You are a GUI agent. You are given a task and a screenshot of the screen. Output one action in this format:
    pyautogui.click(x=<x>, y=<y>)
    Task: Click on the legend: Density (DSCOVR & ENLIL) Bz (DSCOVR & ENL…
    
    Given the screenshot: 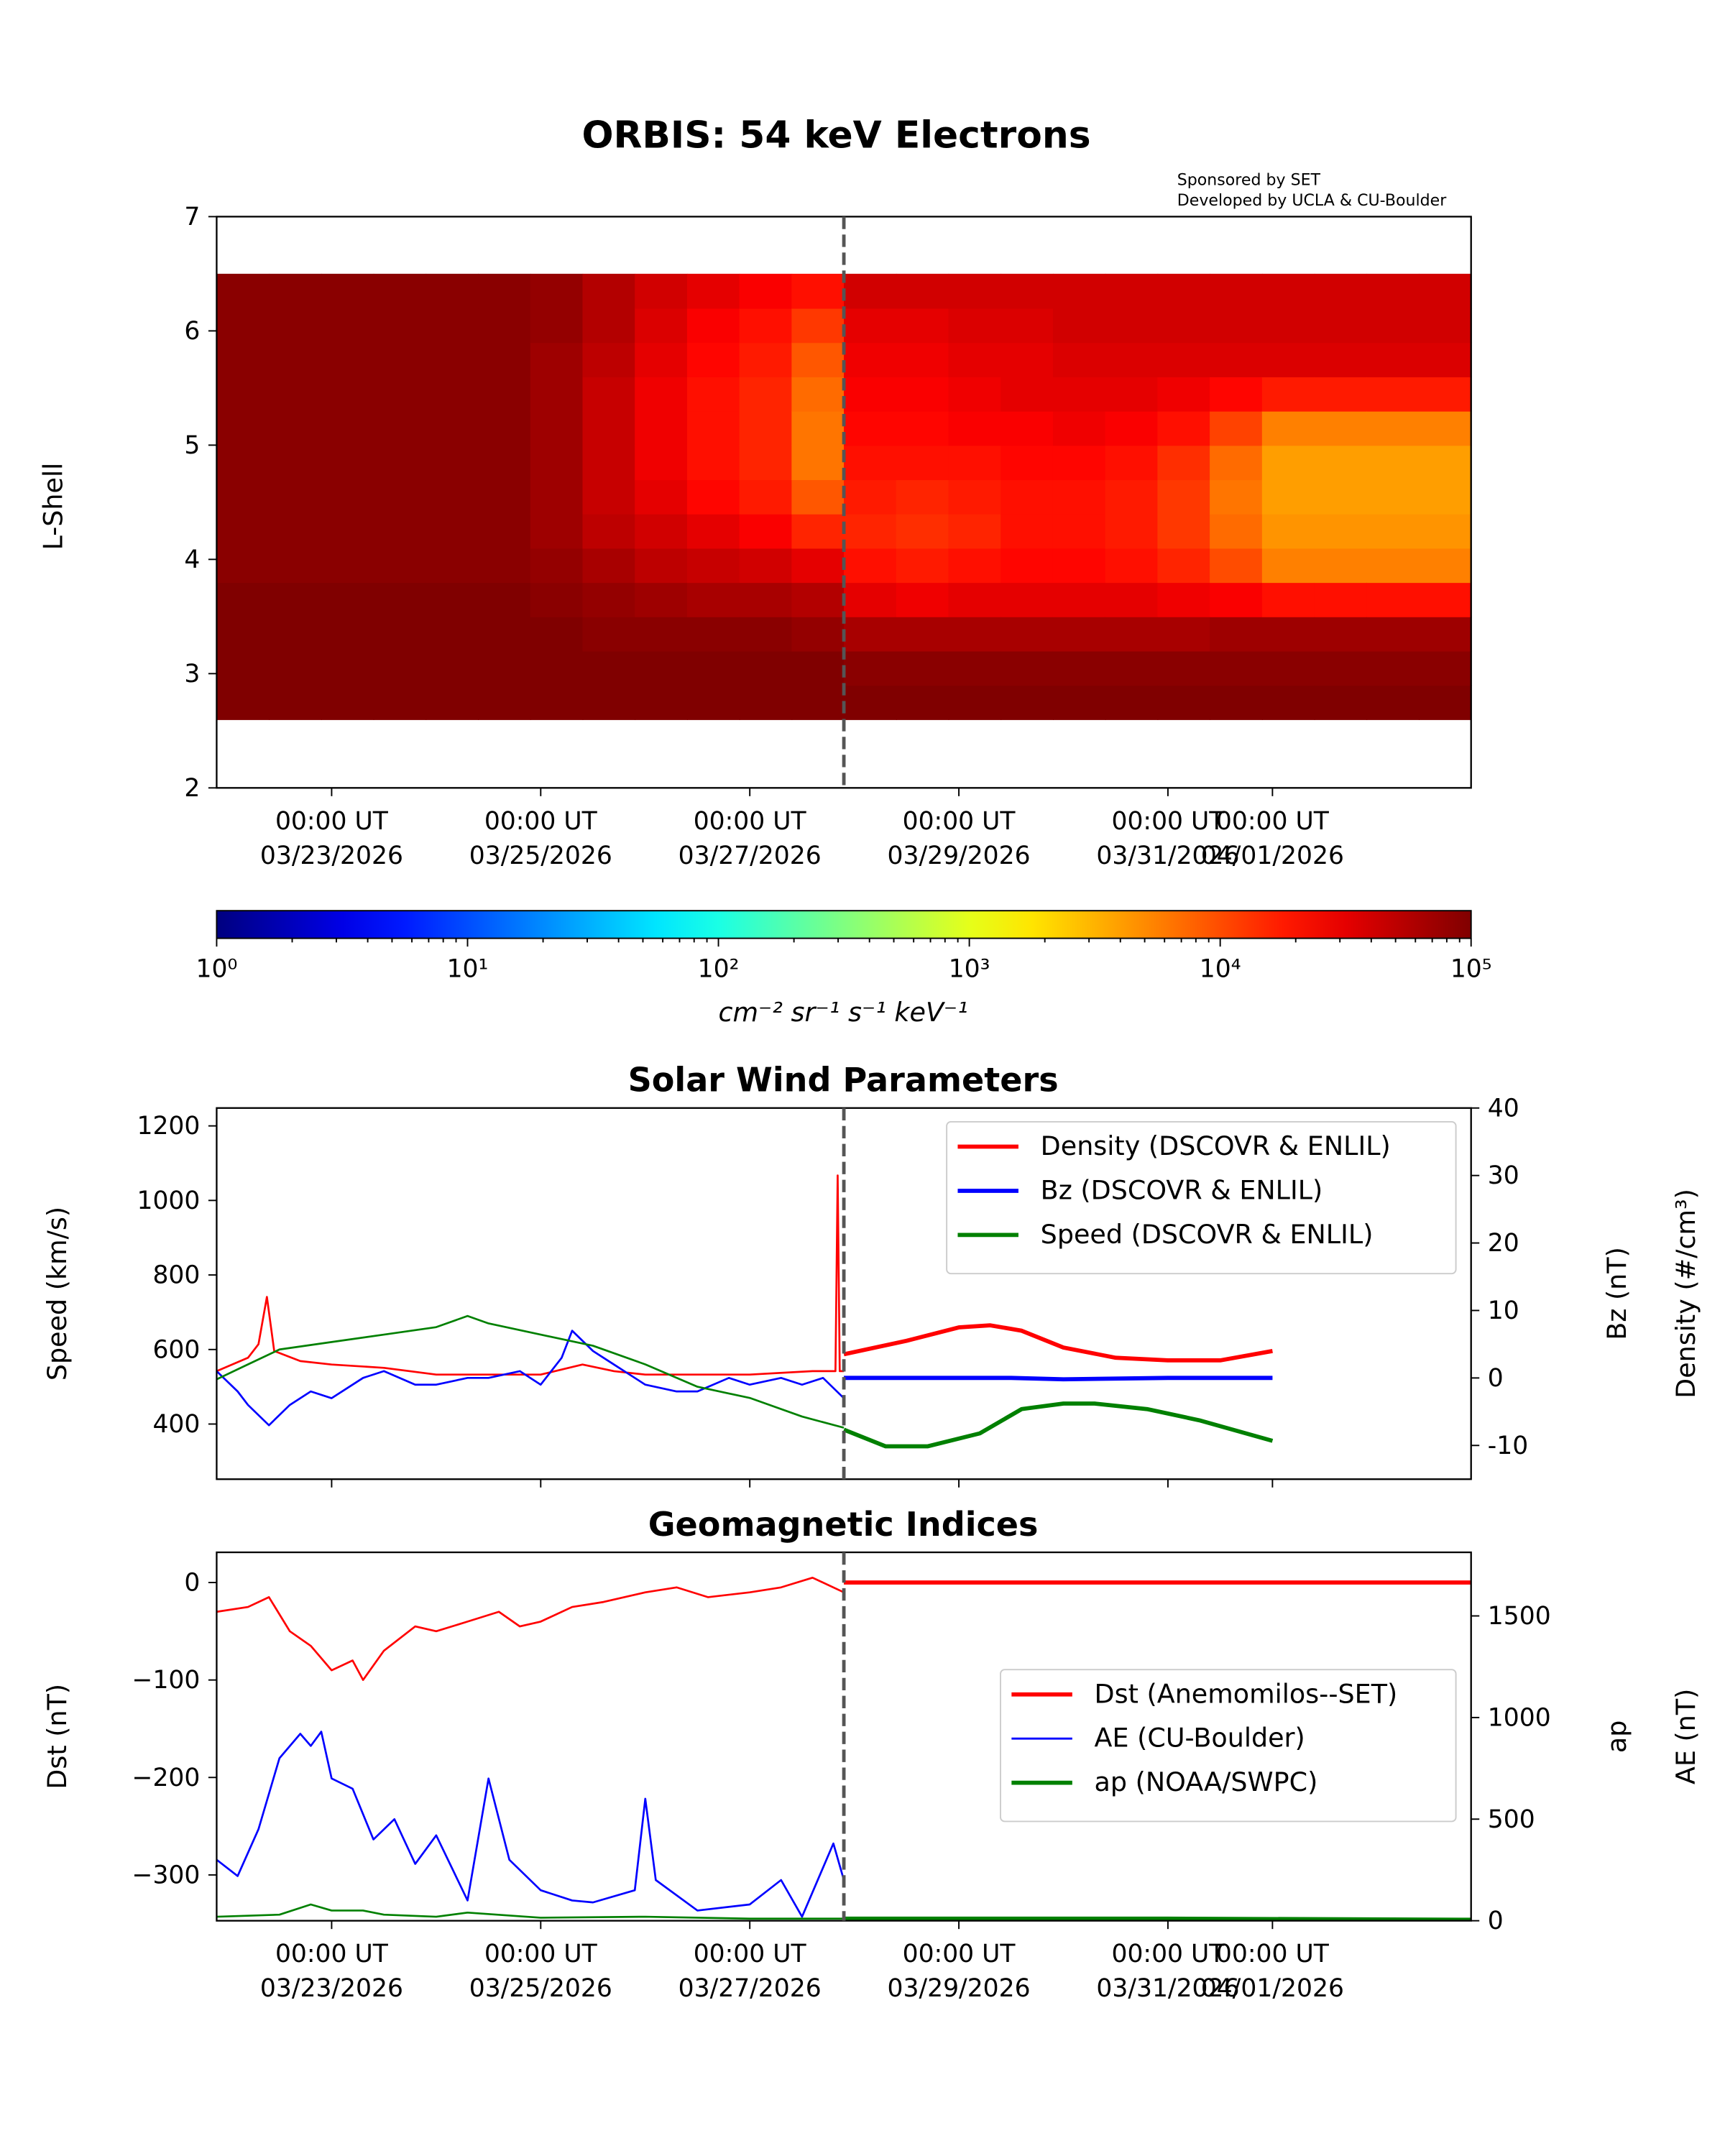 What is the action you would take?
    pyautogui.click(x=1201, y=1198)
    